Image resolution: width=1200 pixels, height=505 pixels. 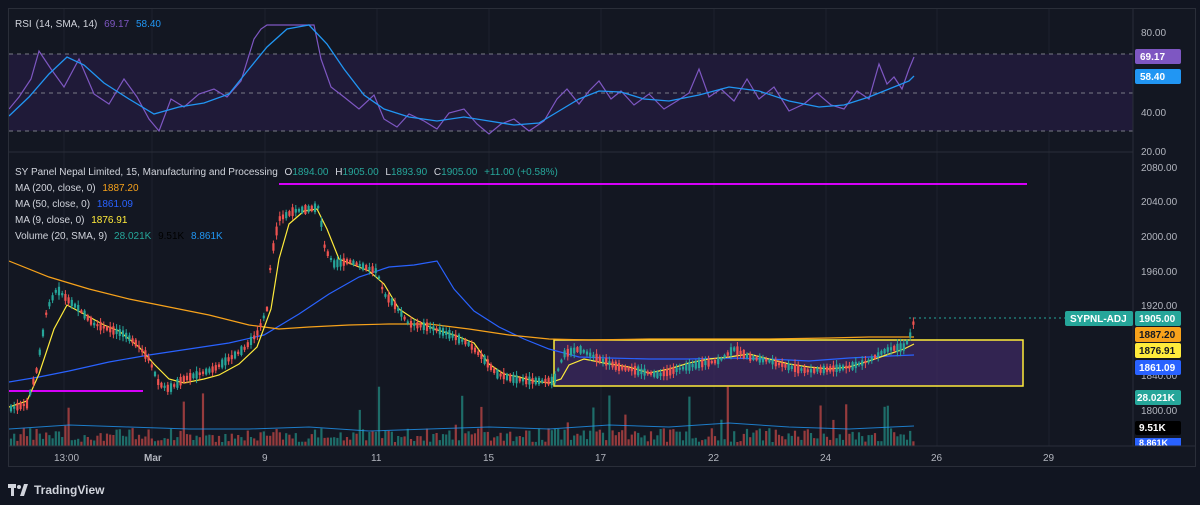 I want to click on time-label-26: 26, so click(x=937, y=458).